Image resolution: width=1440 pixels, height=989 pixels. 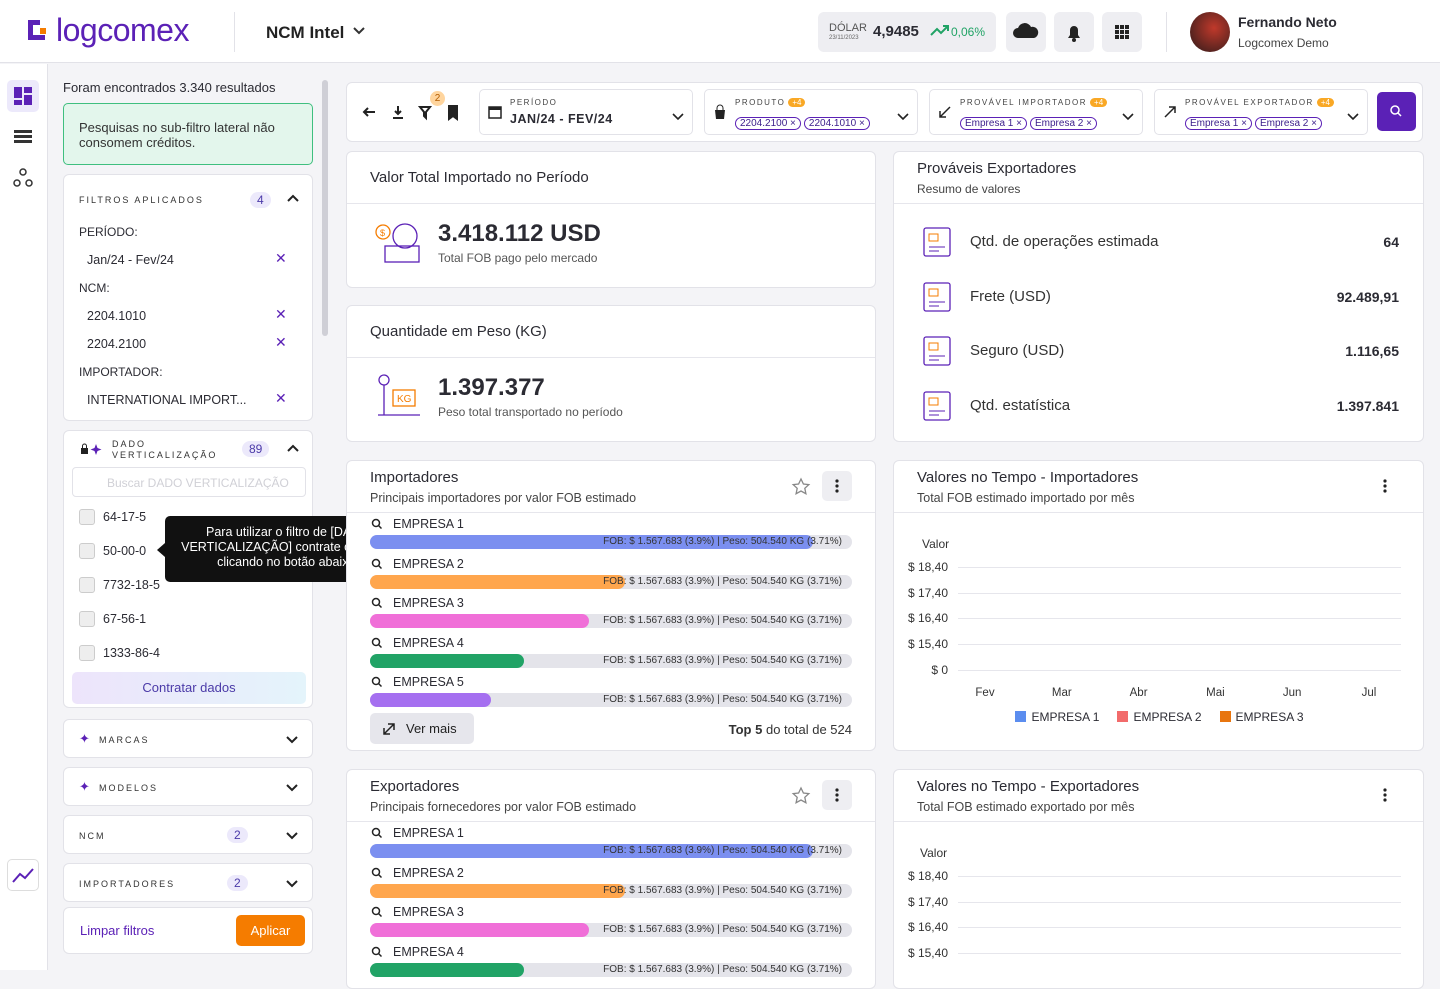 What do you see at coordinates (117, 316) in the screenshot?
I see `applied-item: 2204.1010` at bounding box center [117, 316].